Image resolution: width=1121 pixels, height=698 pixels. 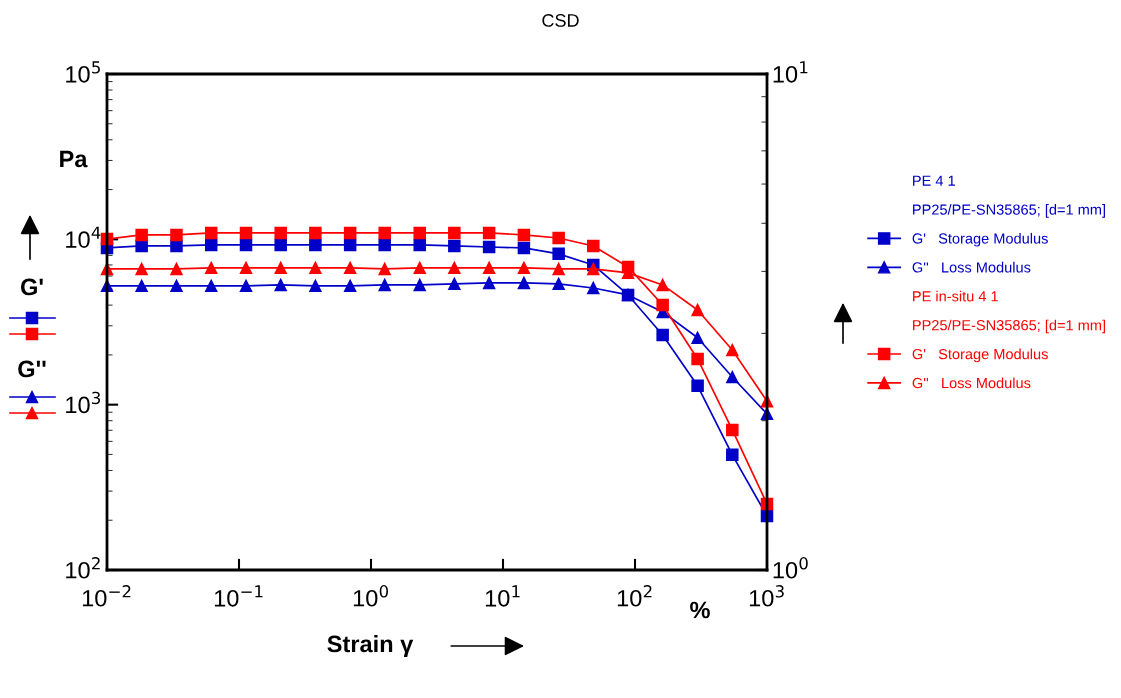 What do you see at coordinates (83, 402) in the screenshot?
I see `y-tick-label: 10$^{3}$` at bounding box center [83, 402].